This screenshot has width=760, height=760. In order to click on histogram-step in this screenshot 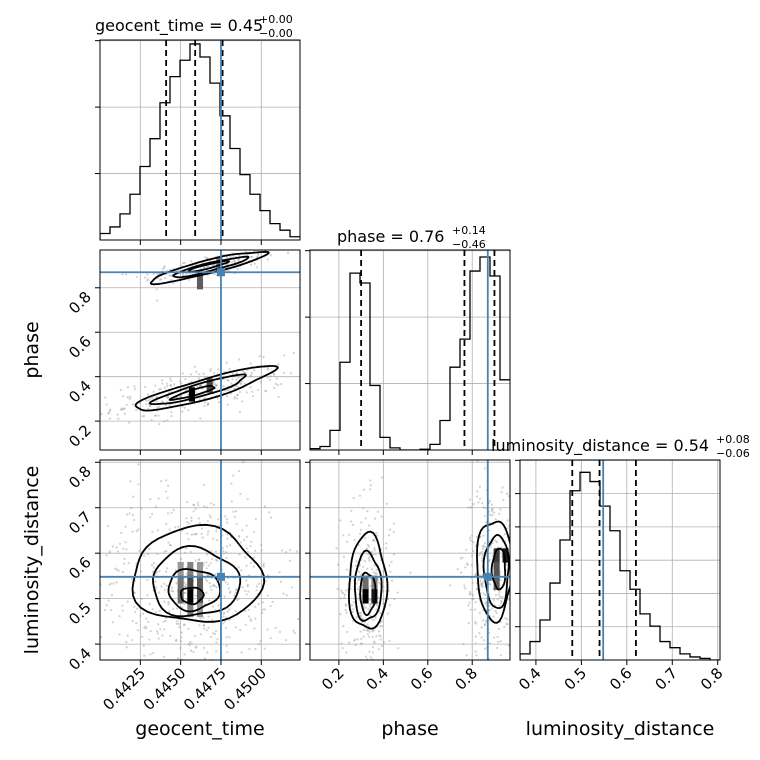, I will do `click(410, 353)`.